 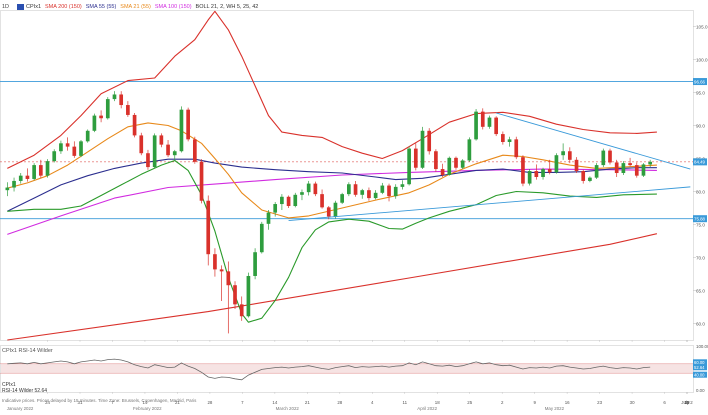 I want to click on price-label-text: 84.49, so click(x=700, y=162).